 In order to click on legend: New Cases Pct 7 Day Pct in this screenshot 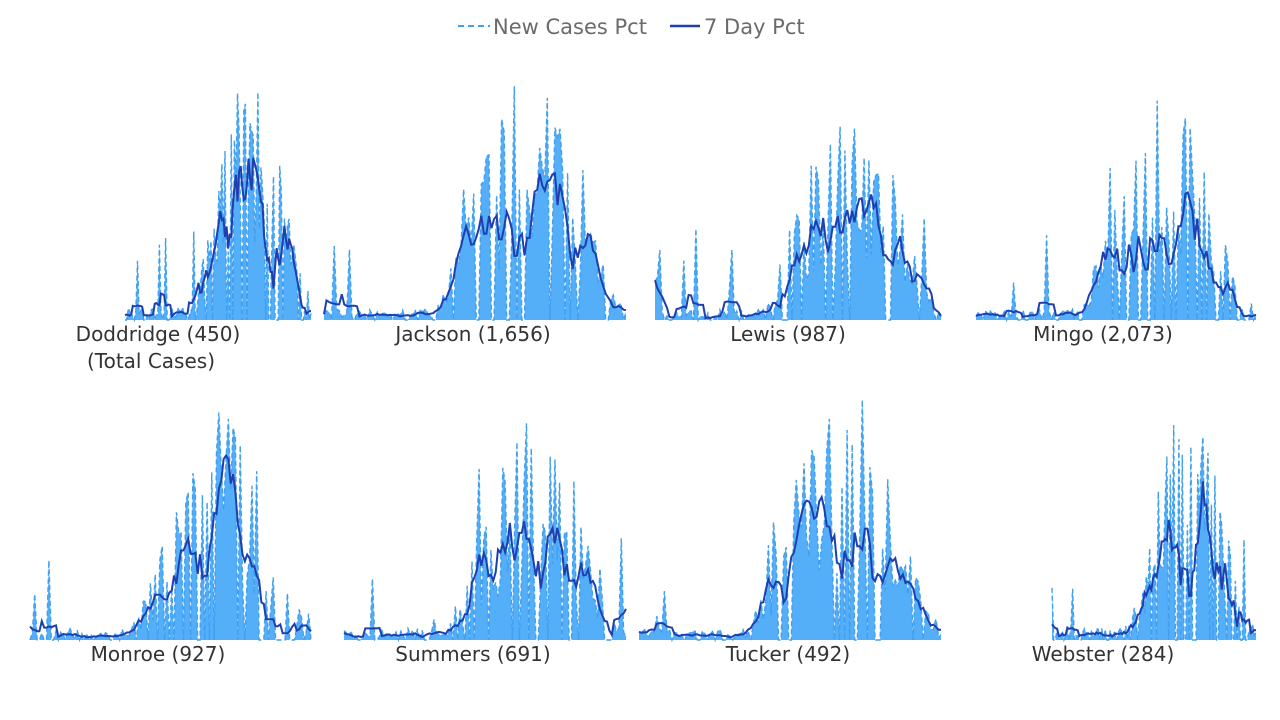, I will do `click(631, 27)`.